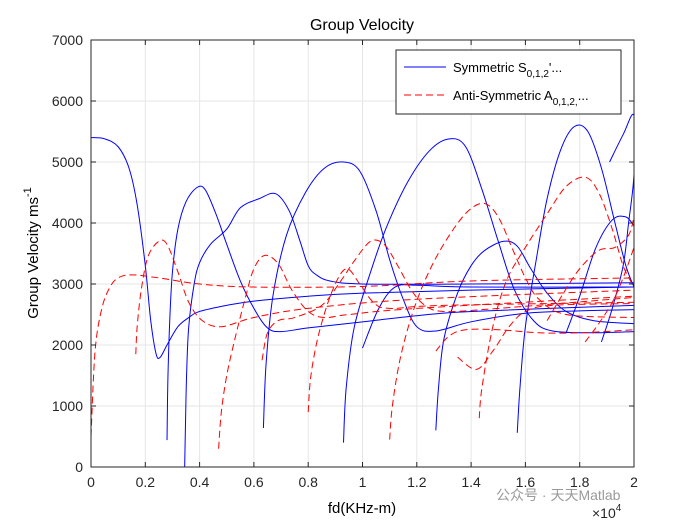 This screenshot has width=700, height=525. What do you see at coordinates (200, 482) in the screenshot?
I see `x-tick-label: 0.4` at bounding box center [200, 482].